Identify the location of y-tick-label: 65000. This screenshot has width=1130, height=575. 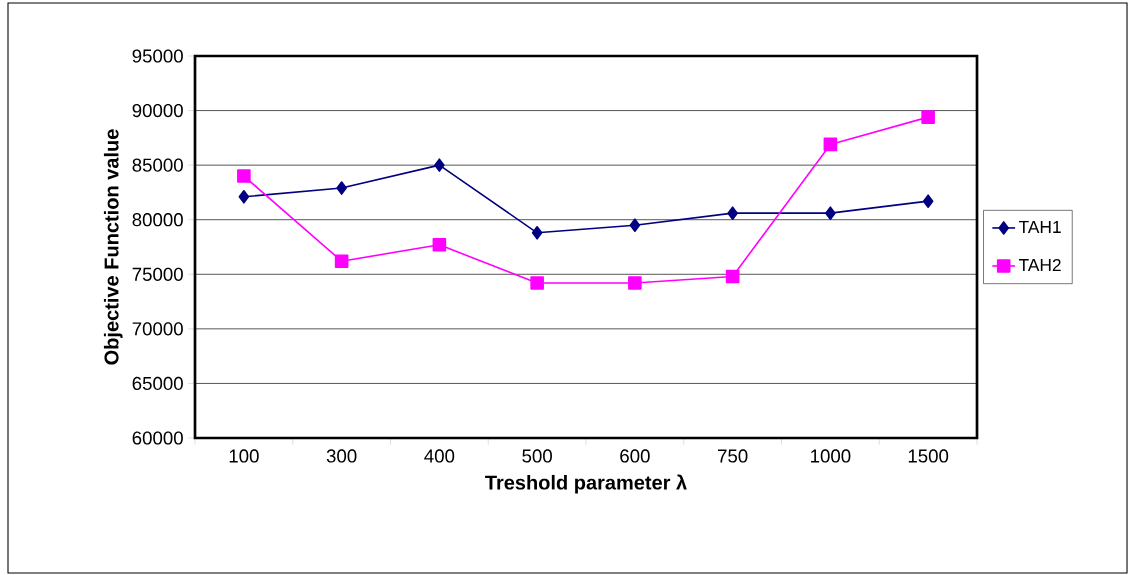
(157, 383).